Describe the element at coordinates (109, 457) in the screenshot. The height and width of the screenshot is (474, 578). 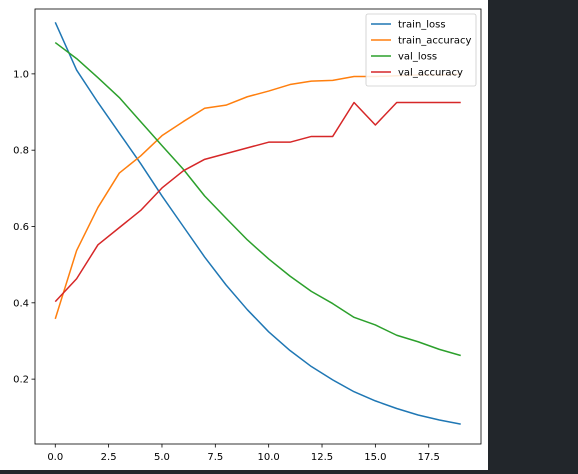
I see `x-tick-label: 2.5` at that location.